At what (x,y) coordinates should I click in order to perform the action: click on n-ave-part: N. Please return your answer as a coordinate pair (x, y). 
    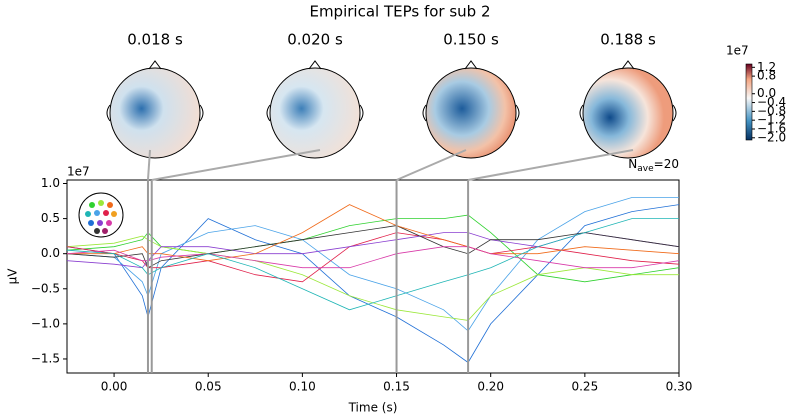
    Looking at the image, I should click on (632, 164).